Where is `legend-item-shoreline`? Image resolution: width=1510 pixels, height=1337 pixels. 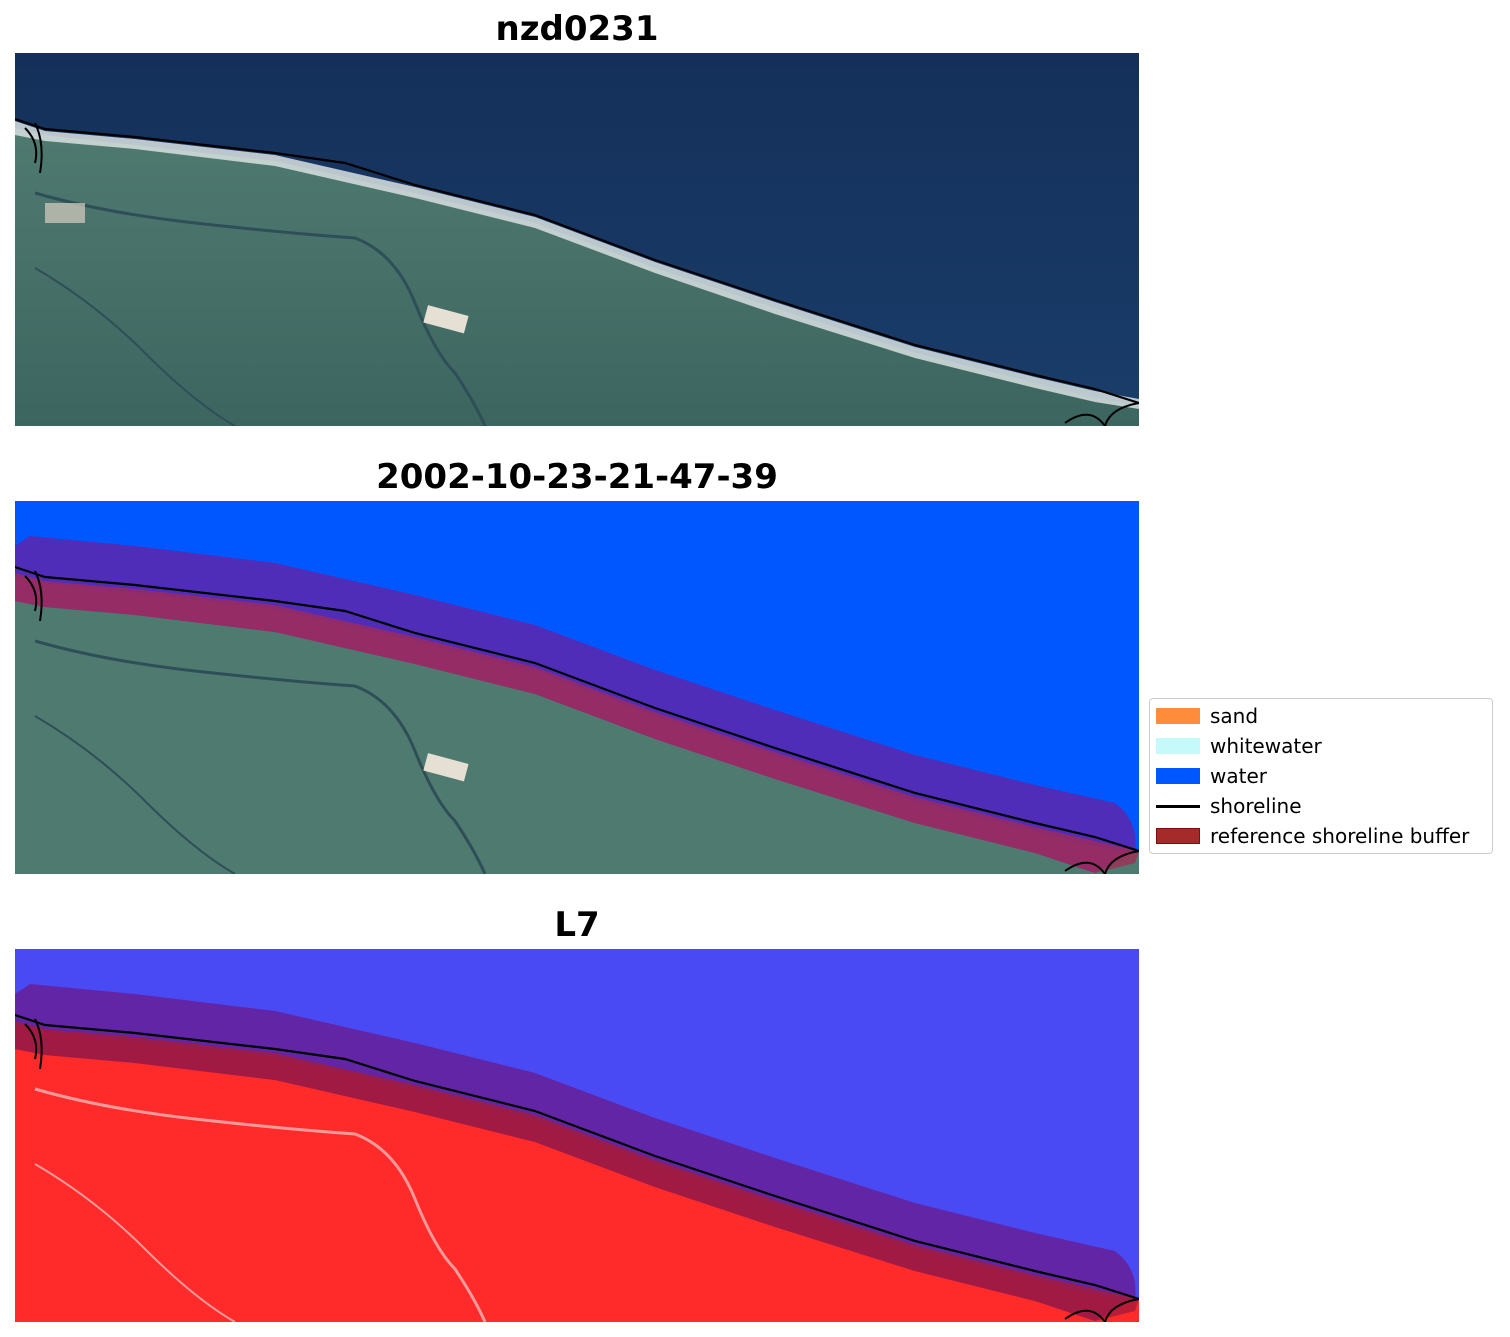 legend-item-shoreline is located at coordinates (1178, 806).